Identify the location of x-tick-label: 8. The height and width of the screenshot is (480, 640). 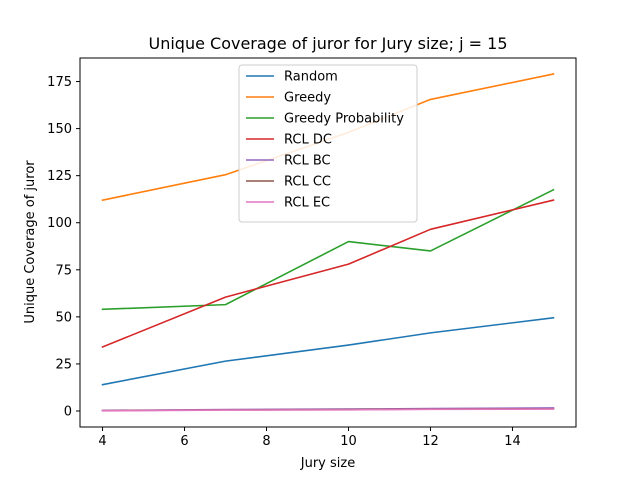
(266, 441).